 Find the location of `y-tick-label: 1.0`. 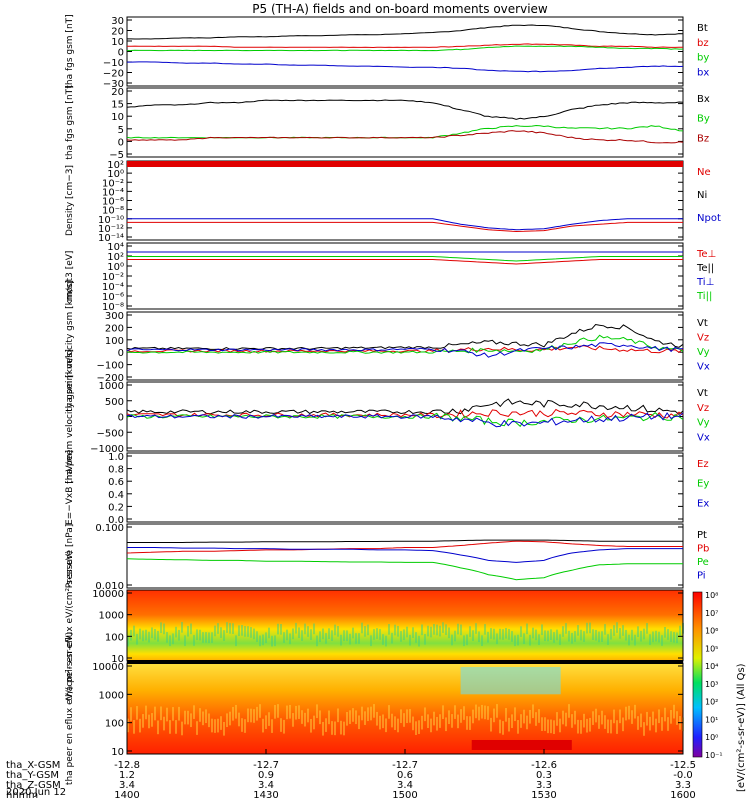

y-tick-label: 1.0 is located at coordinates (116, 457).